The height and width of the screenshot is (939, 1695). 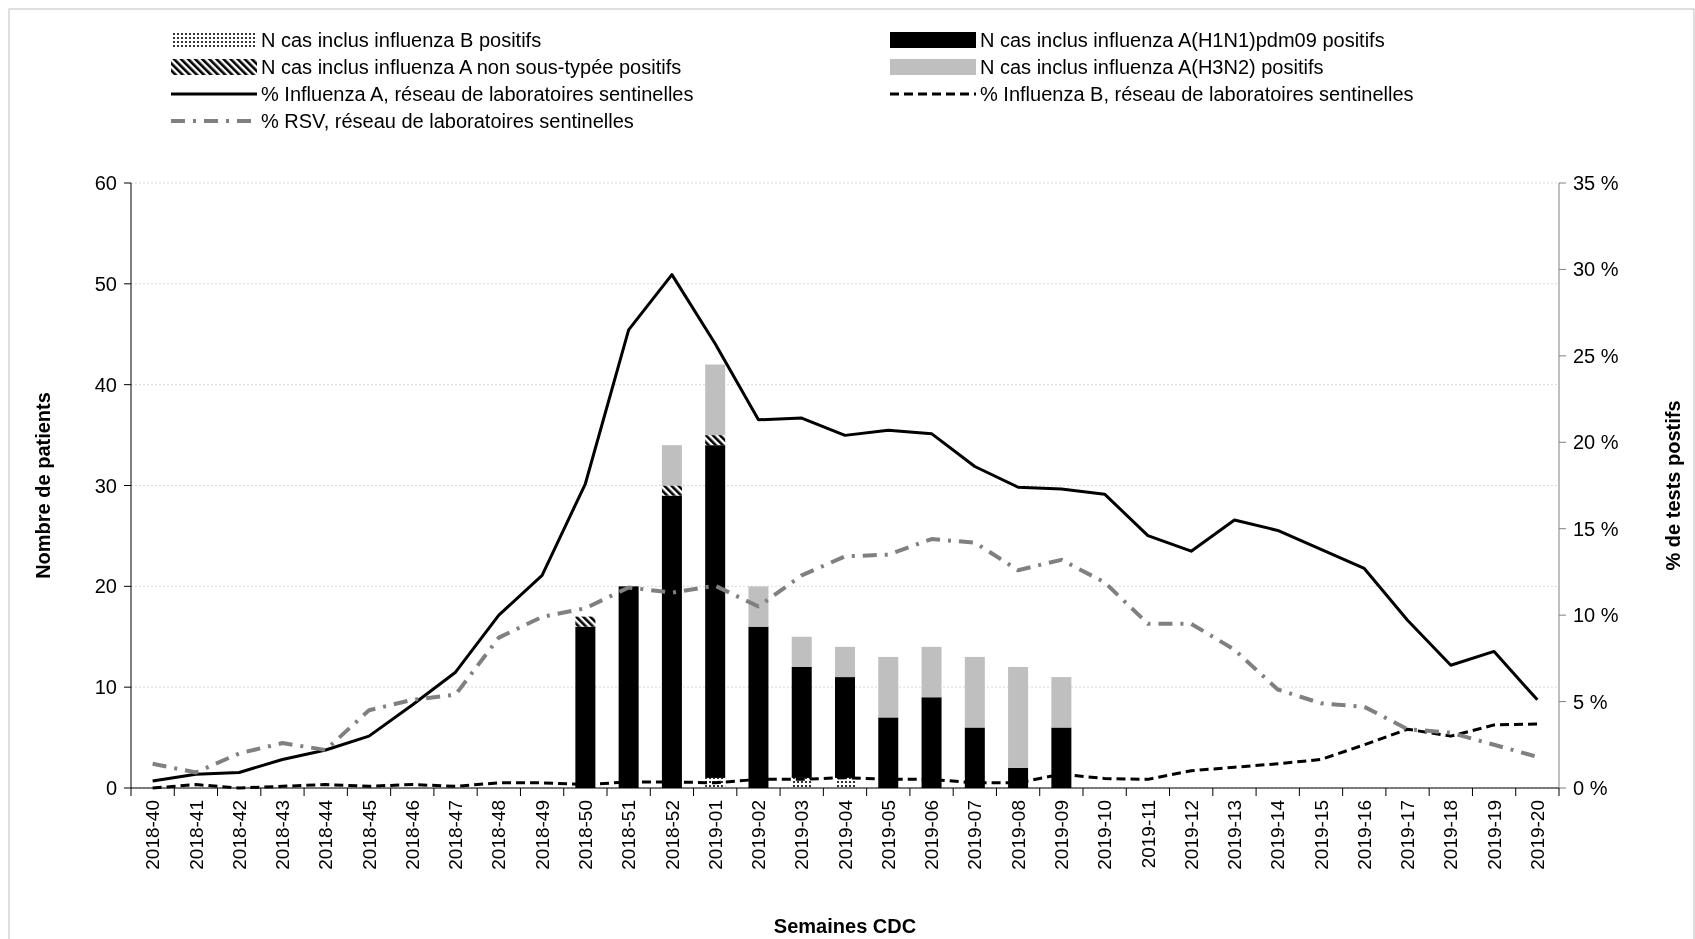 What do you see at coordinates (845, 834) in the screenshot?
I see `x-tick-label: 2019-04` at bounding box center [845, 834].